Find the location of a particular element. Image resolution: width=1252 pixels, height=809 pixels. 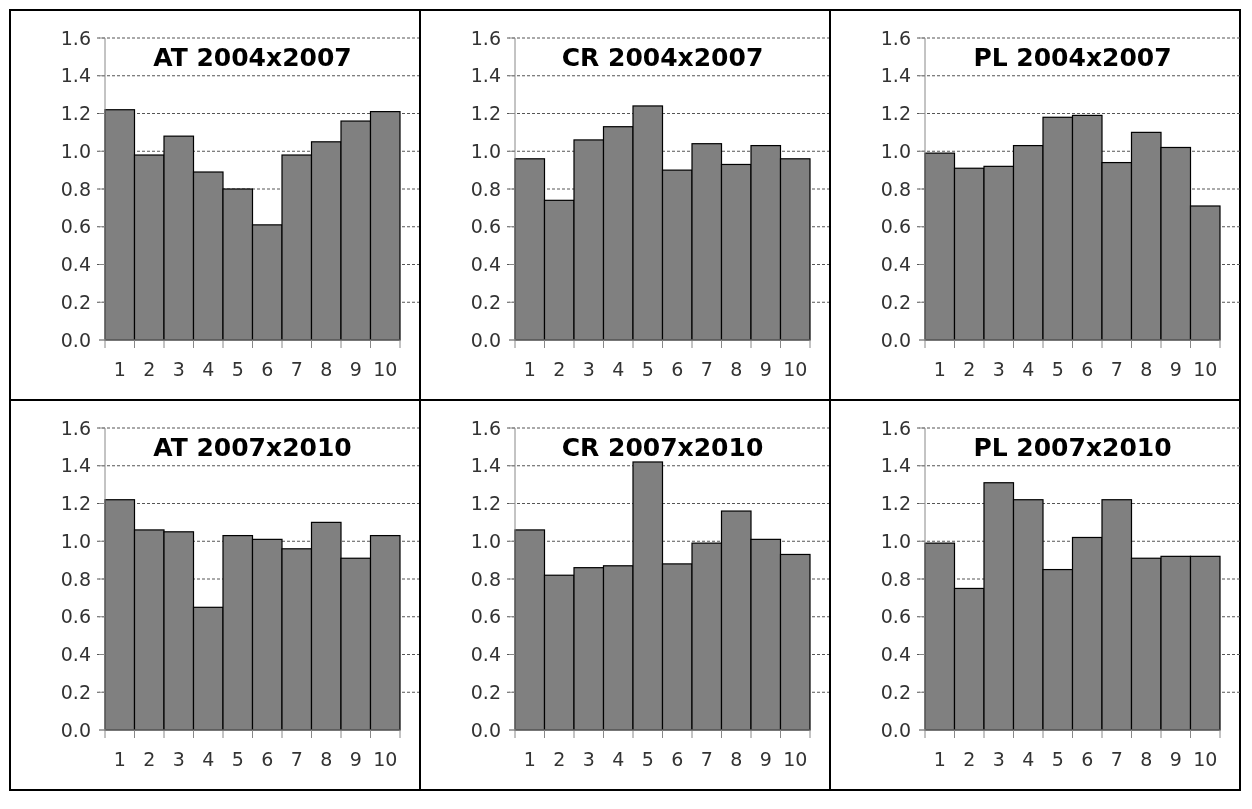

chart-title: PL 2004x2007 is located at coordinates (1072, 57).